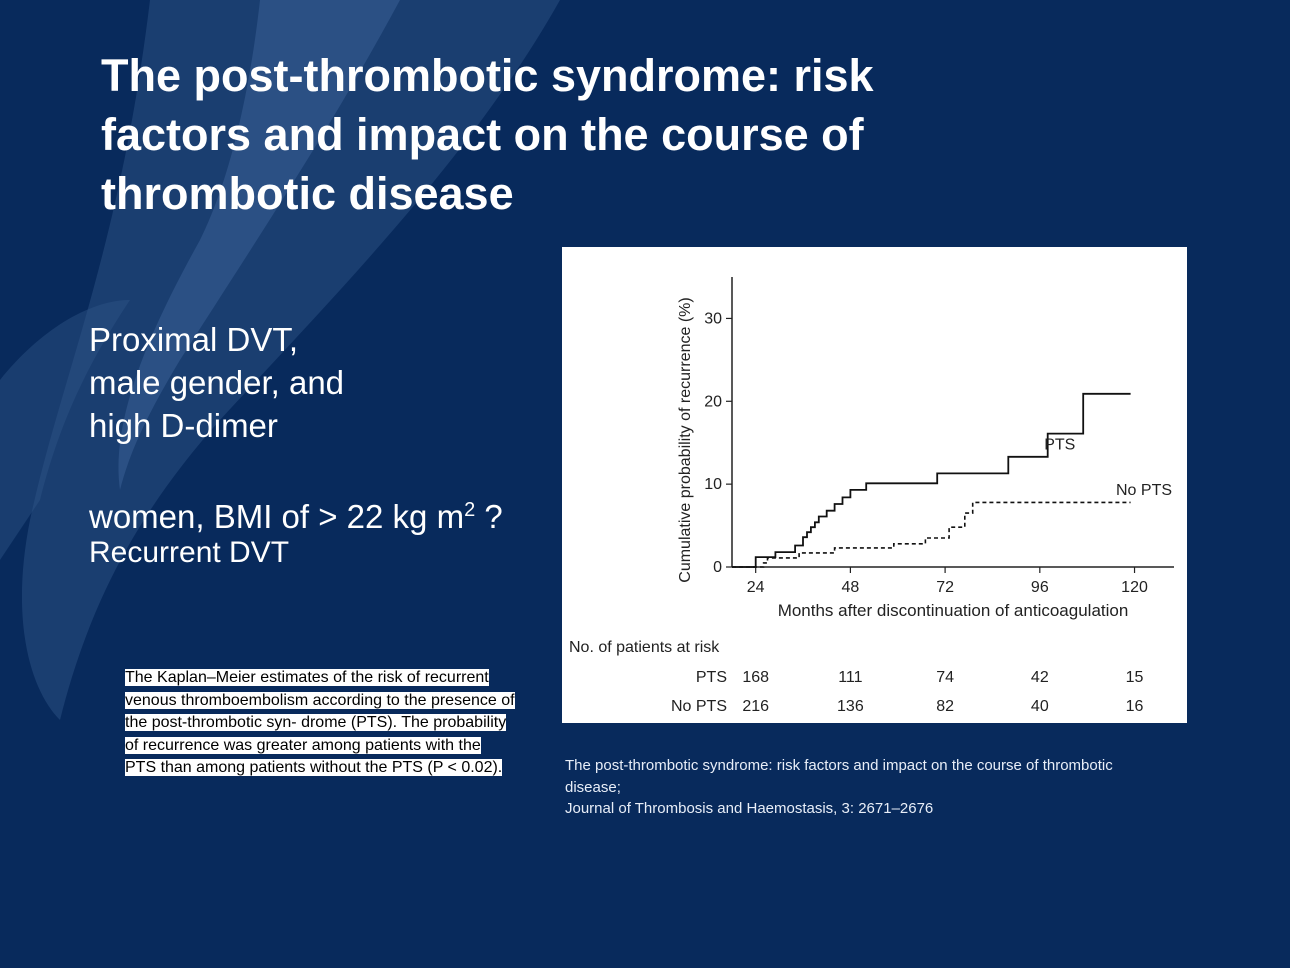  What do you see at coordinates (699, 706) in the screenshot?
I see `at-risk-row-label: No PTS` at bounding box center [699, 706].